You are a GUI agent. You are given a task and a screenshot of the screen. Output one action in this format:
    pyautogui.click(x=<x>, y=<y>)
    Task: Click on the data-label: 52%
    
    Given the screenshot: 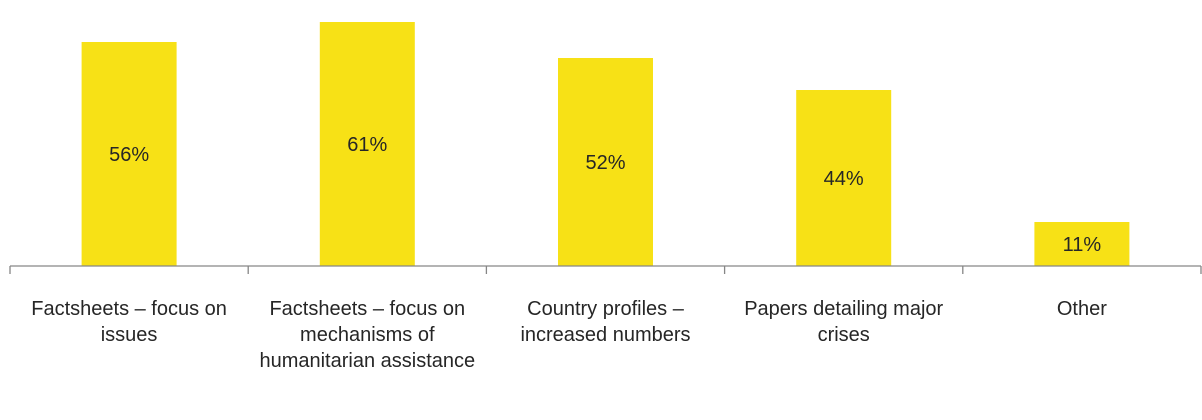 What is the action you would take?
    pyautogui.click(x=605, y=163)
    